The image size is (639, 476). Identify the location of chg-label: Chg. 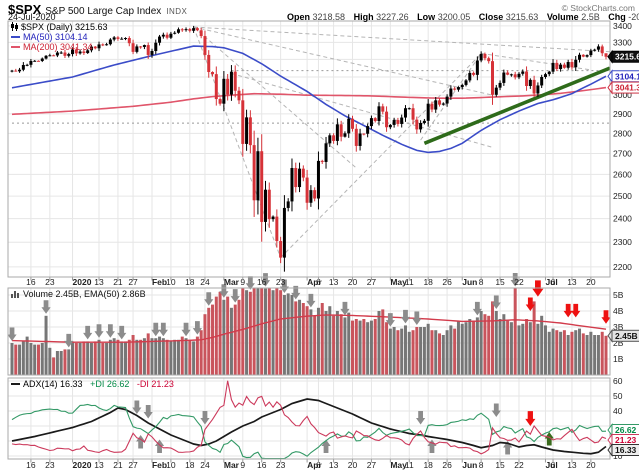
(617, 17).